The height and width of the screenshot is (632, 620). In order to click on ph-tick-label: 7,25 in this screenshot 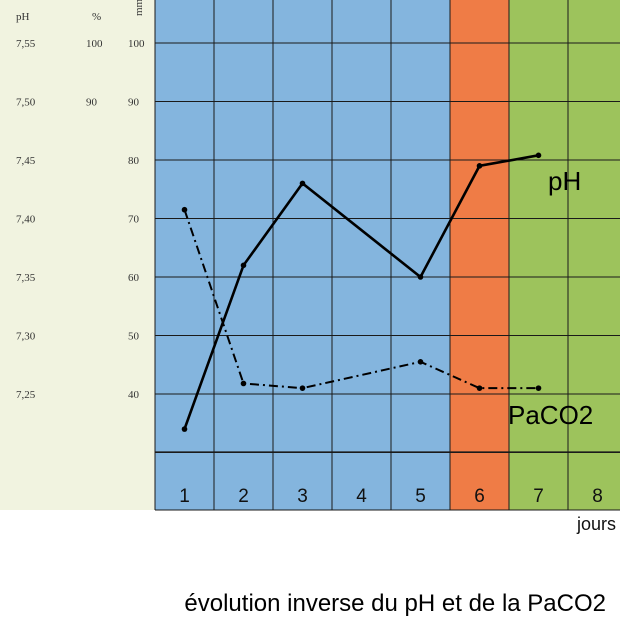, I will do `click(26, 395)`.